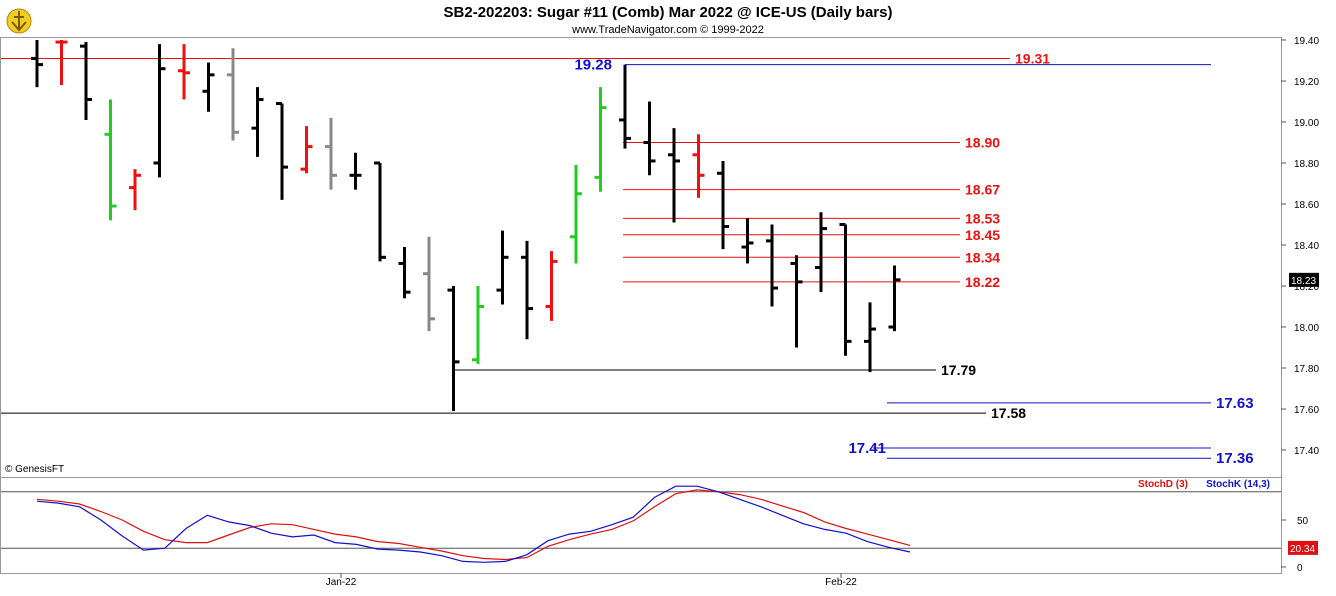 The image size is (1336, 596). I want to click on level-label-red: 18.34, so click(982, 257).